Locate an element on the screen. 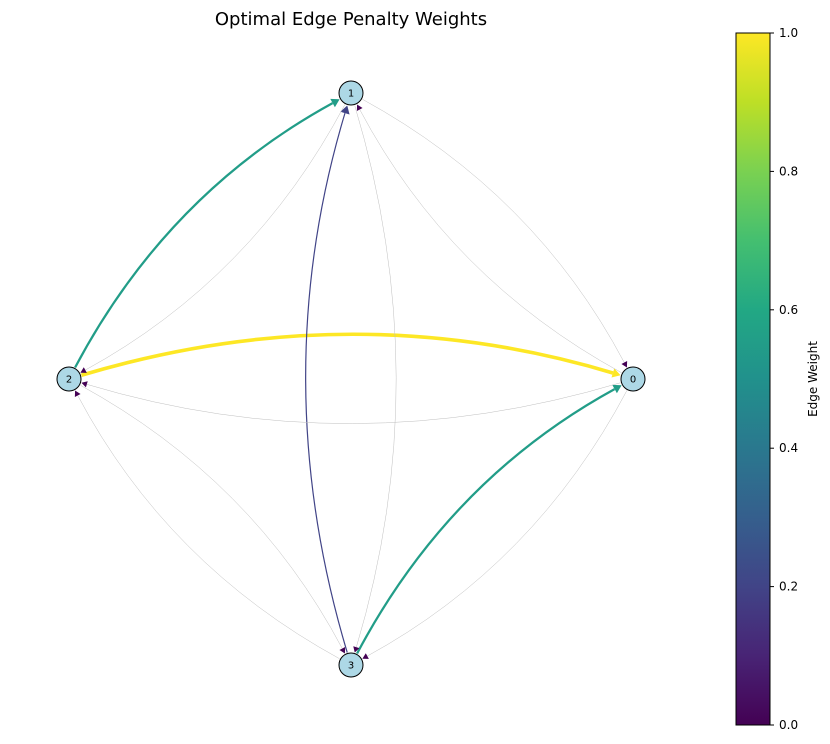 The image size is (830, 744). colorbar-tick-label: 1.0 is located at coordinates (788, 33).